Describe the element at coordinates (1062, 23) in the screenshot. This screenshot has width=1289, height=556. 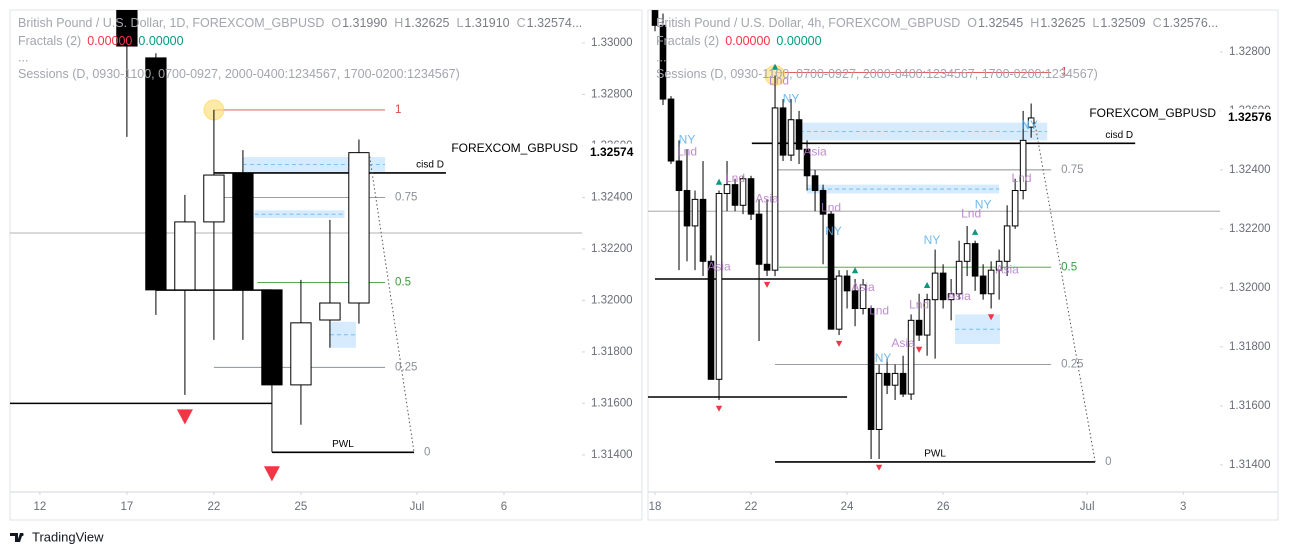
I see `ohlc-value: 1.32625` at that location.